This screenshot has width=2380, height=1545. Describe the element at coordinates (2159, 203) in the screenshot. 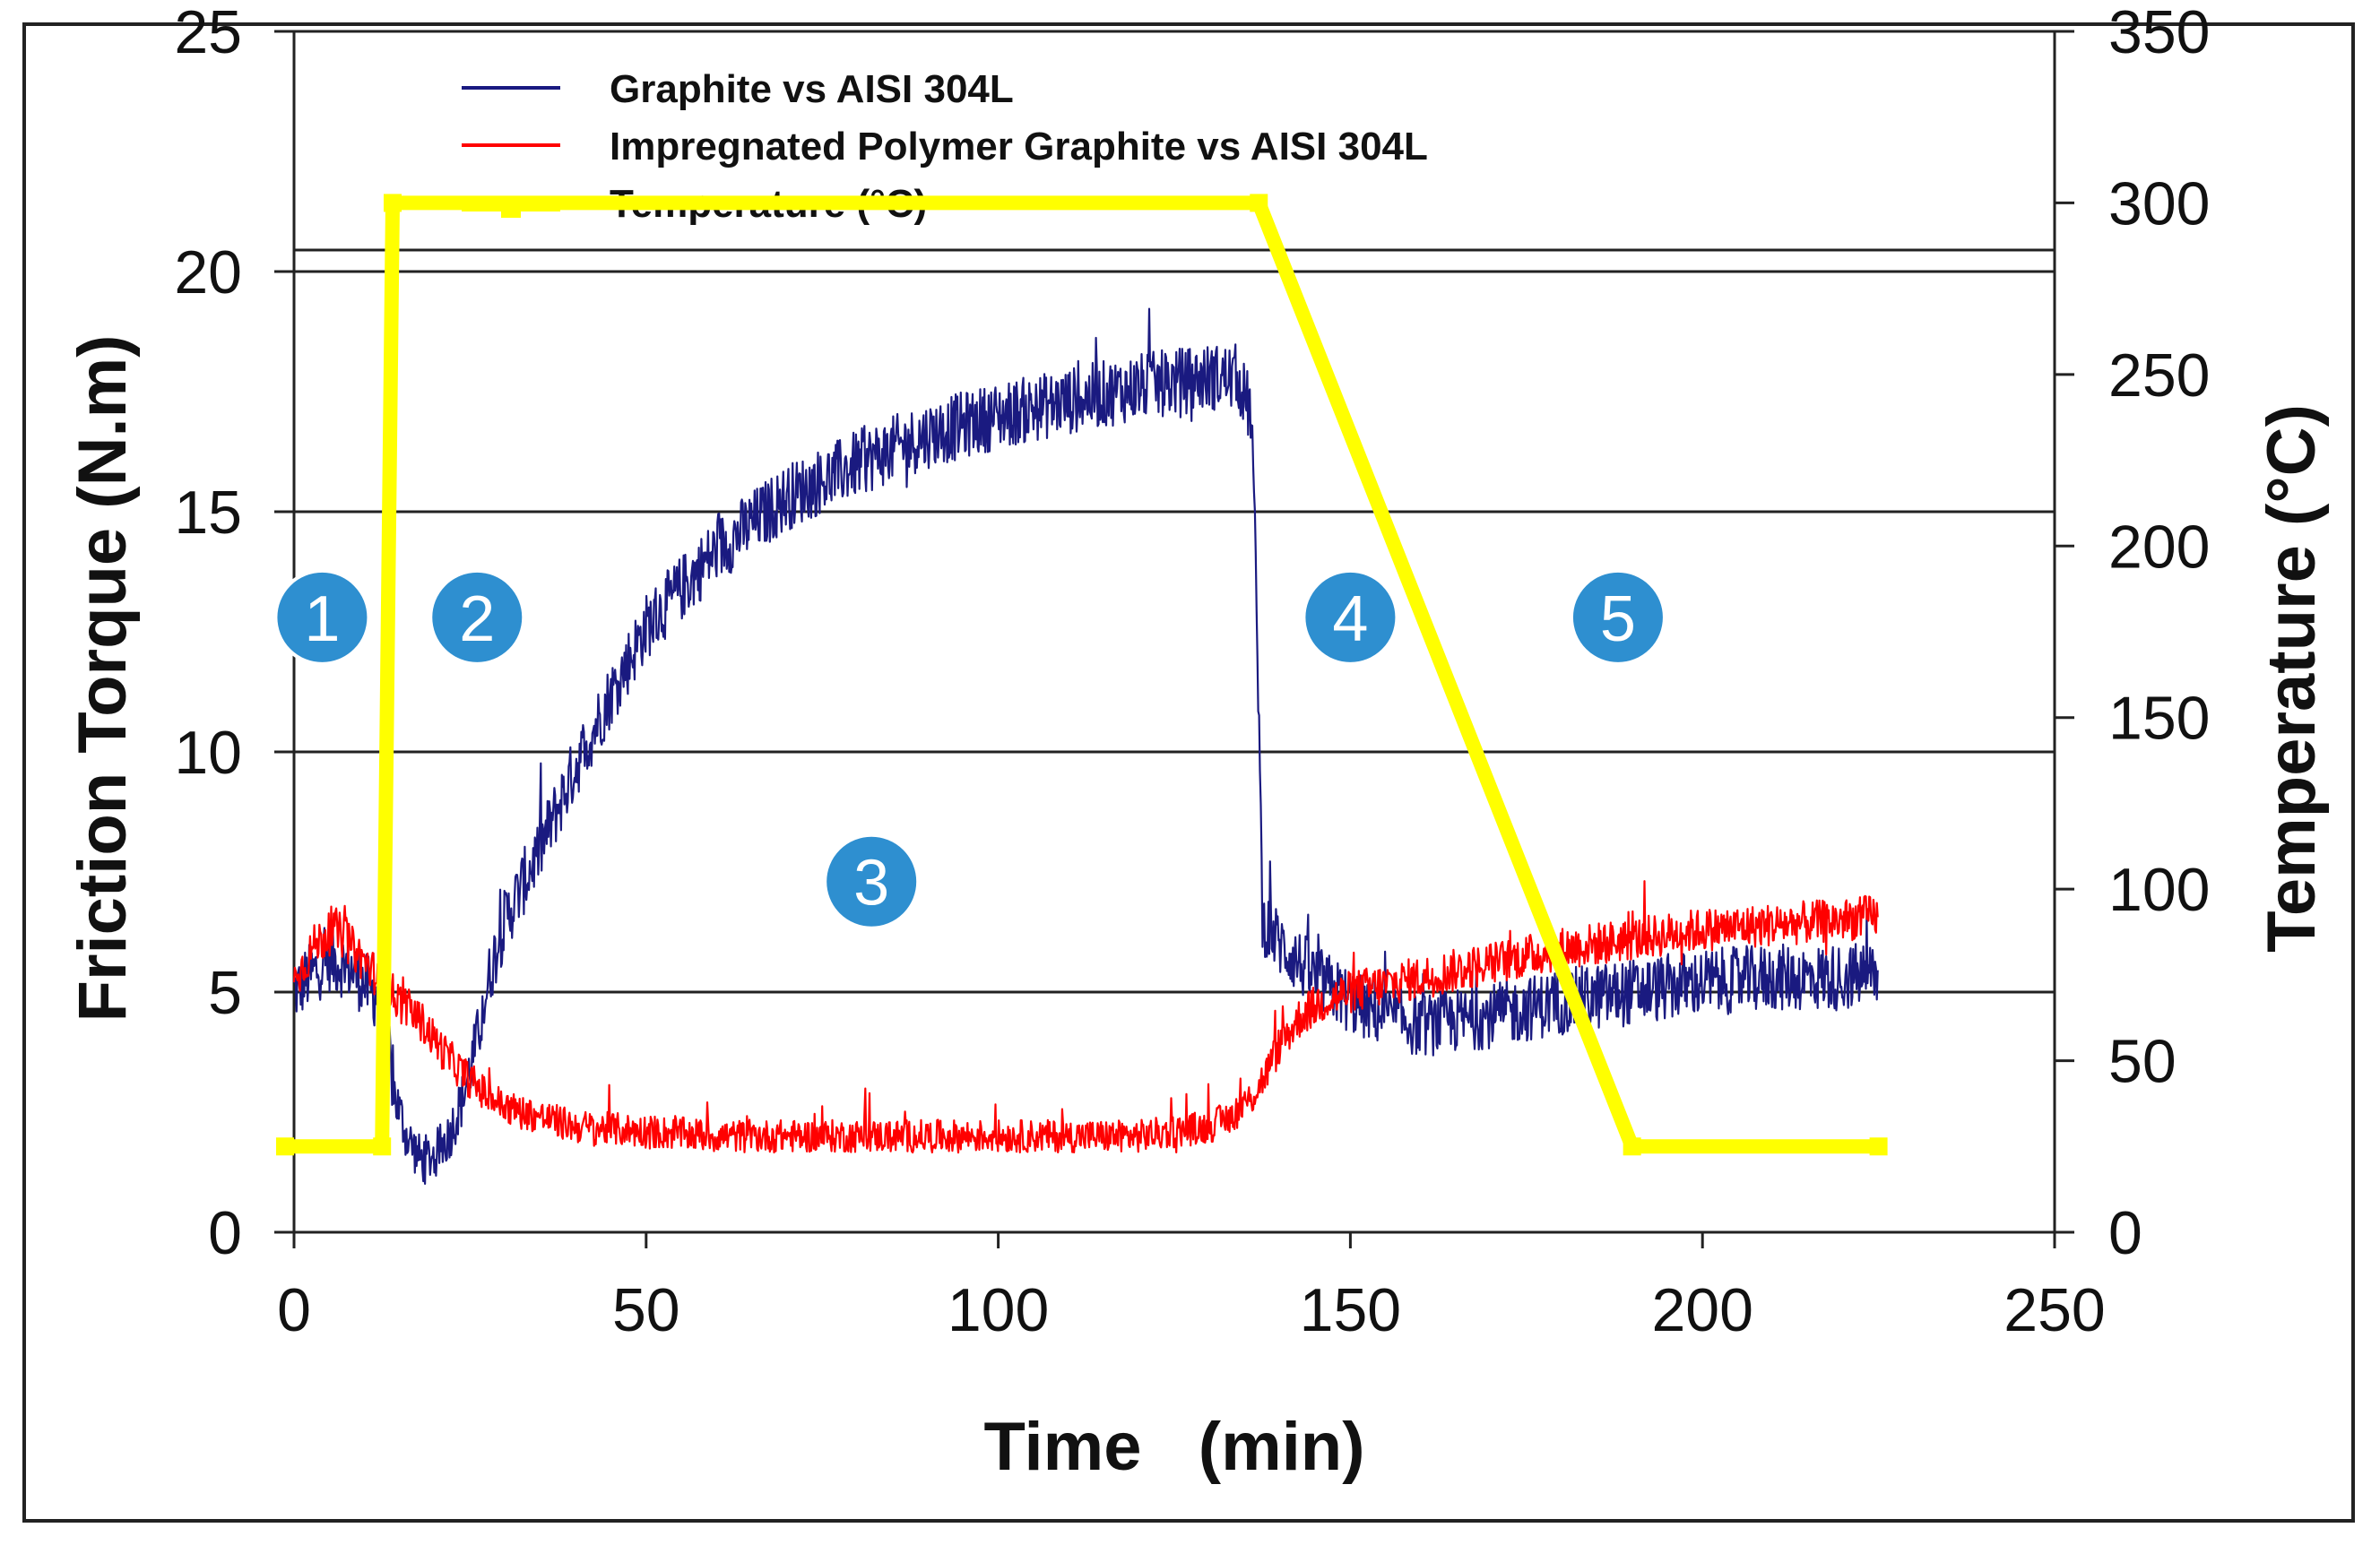

I see `y2-tick-label: 300` at that location.